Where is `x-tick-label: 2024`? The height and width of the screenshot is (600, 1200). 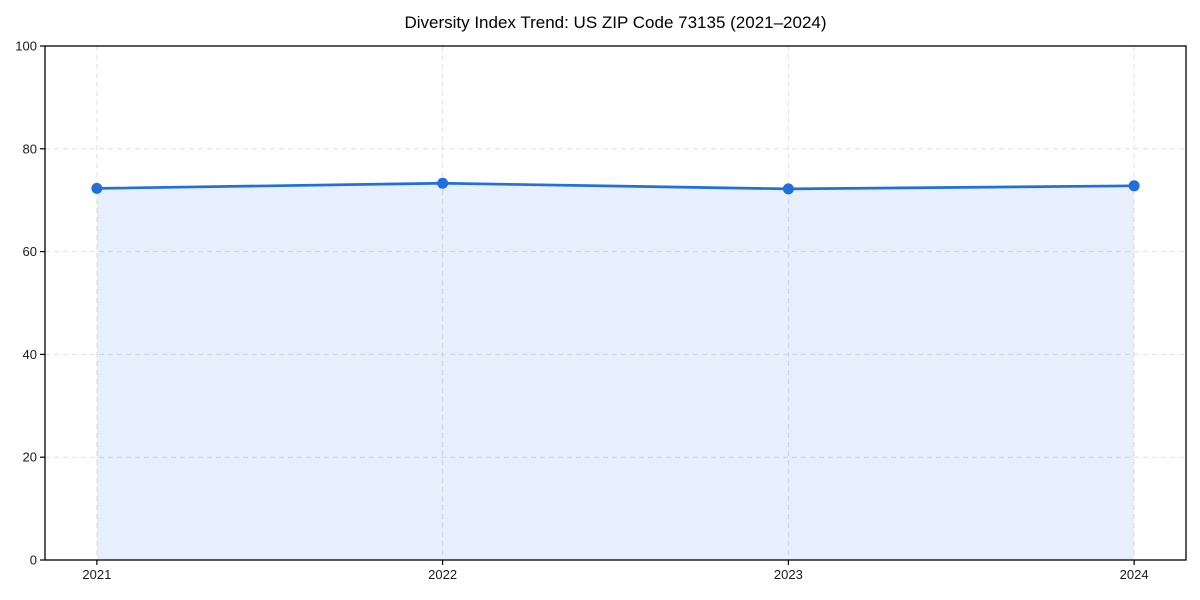
x-tick-label: 2024 is located at coordinates (1134, 574).